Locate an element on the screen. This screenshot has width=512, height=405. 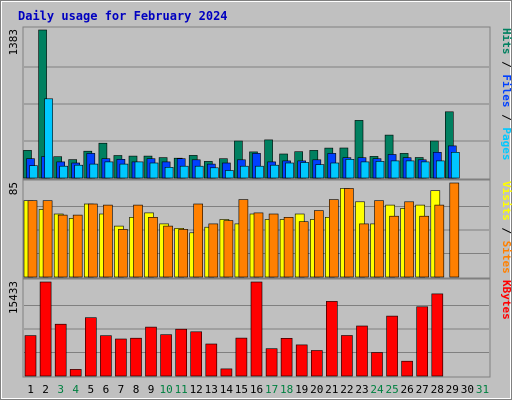
x-tick-label-6: 6 is located at coordinates (106, 389).